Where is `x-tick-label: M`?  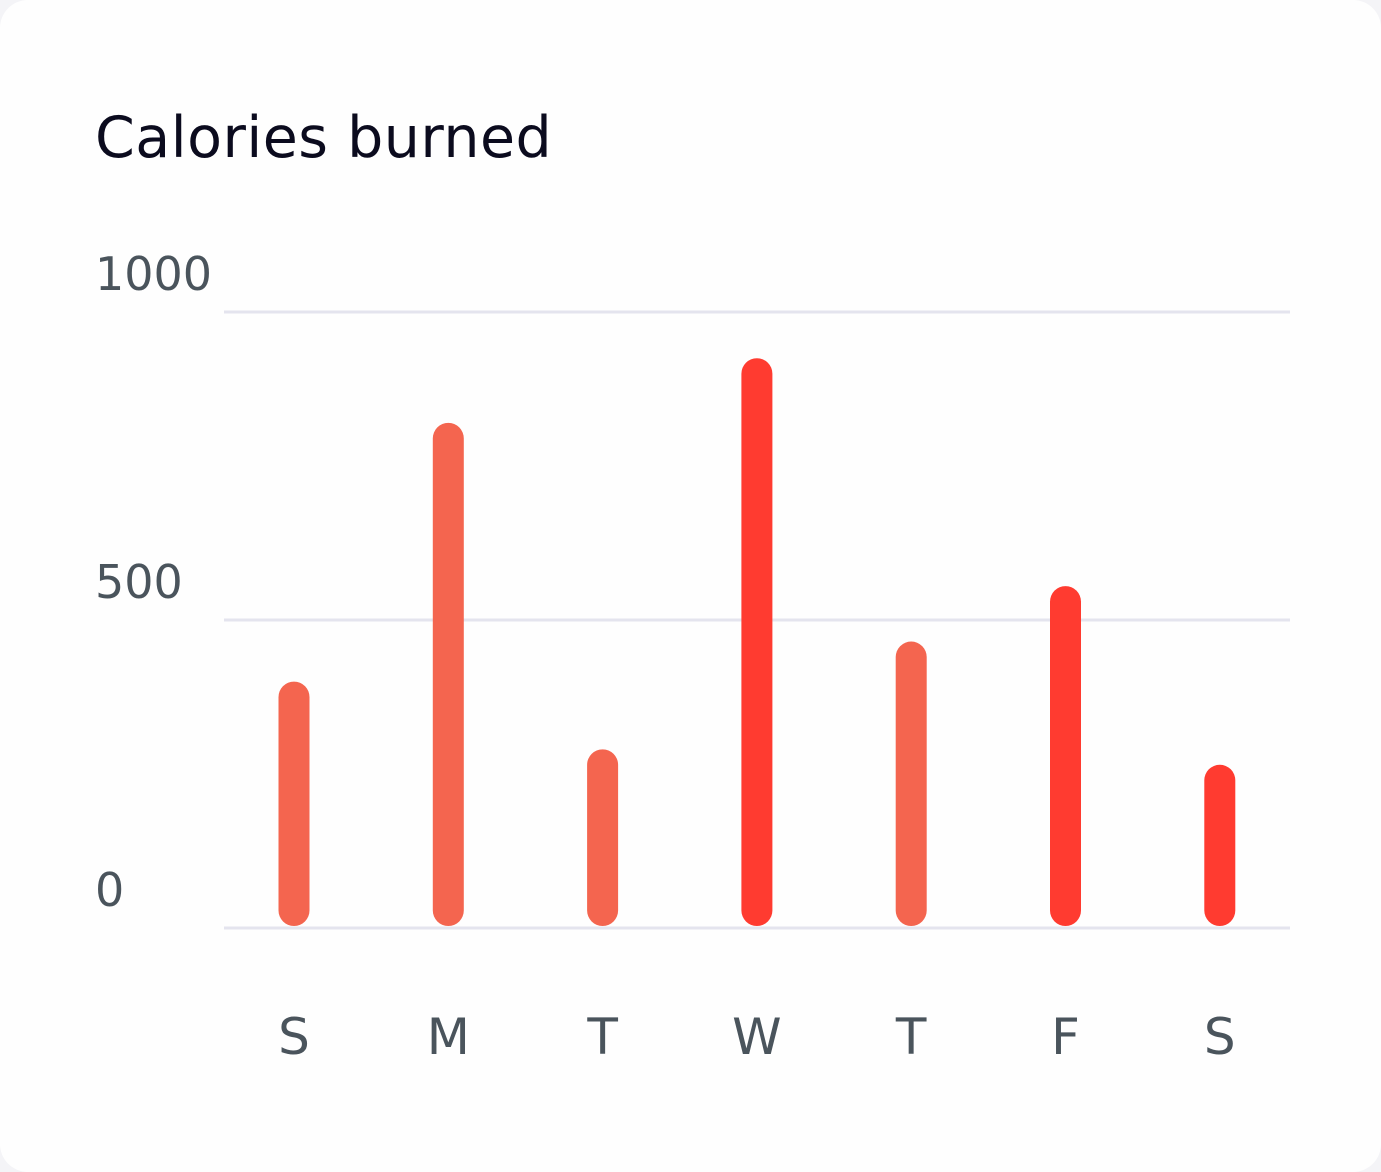 x-tick-label: M is located at coordinates (448, 1037).